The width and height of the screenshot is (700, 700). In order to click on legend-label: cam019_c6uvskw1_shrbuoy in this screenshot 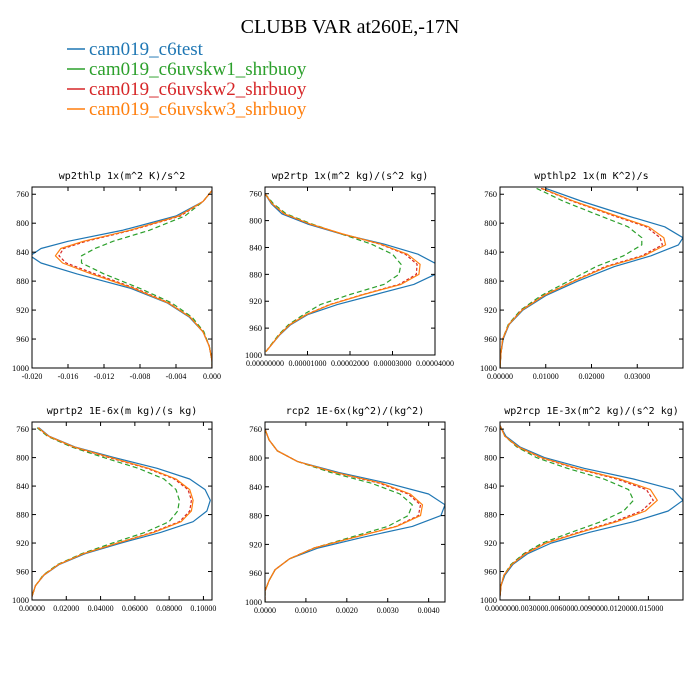, I will do `click(198, 69)`.